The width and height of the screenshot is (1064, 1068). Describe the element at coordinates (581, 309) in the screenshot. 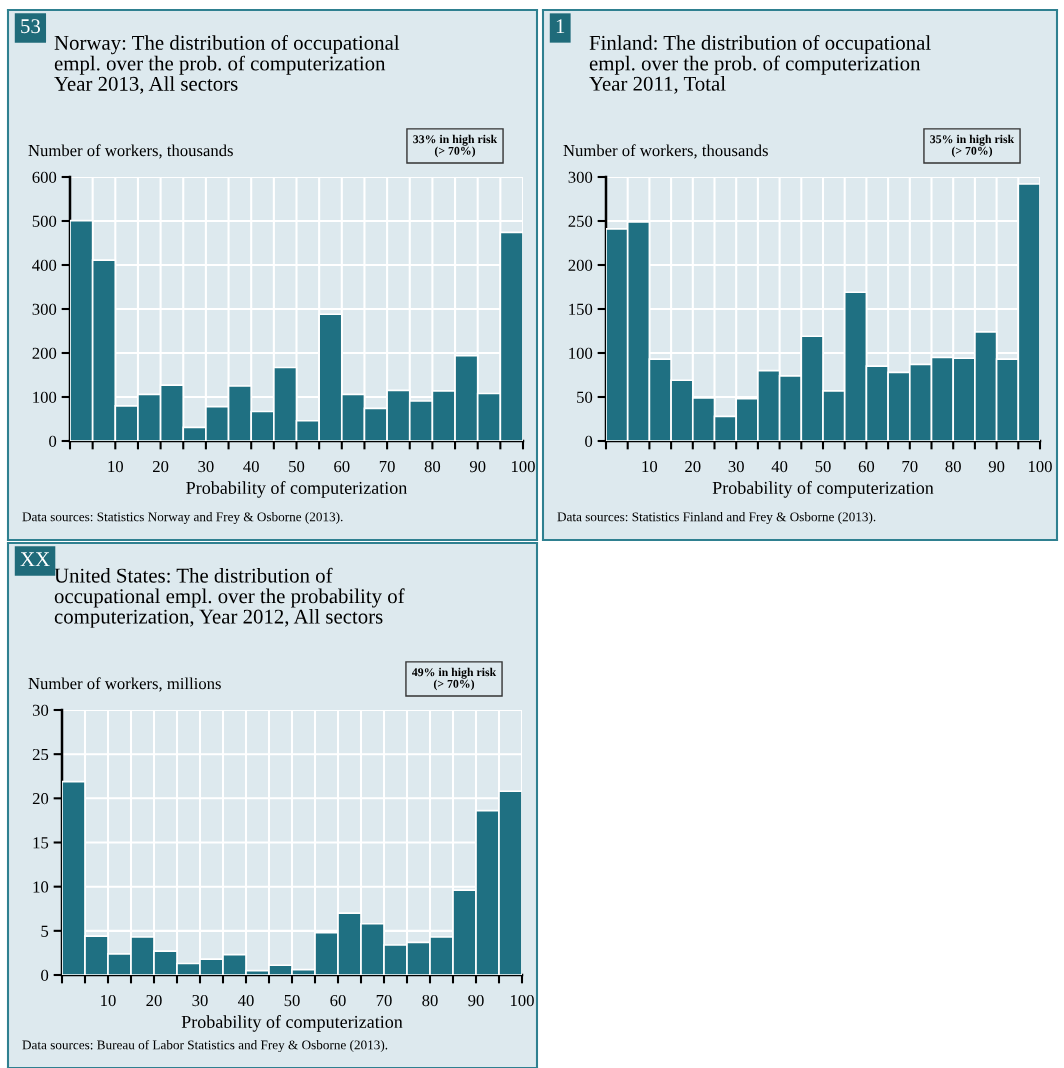

I see `y-tick-label: 150` at that location.